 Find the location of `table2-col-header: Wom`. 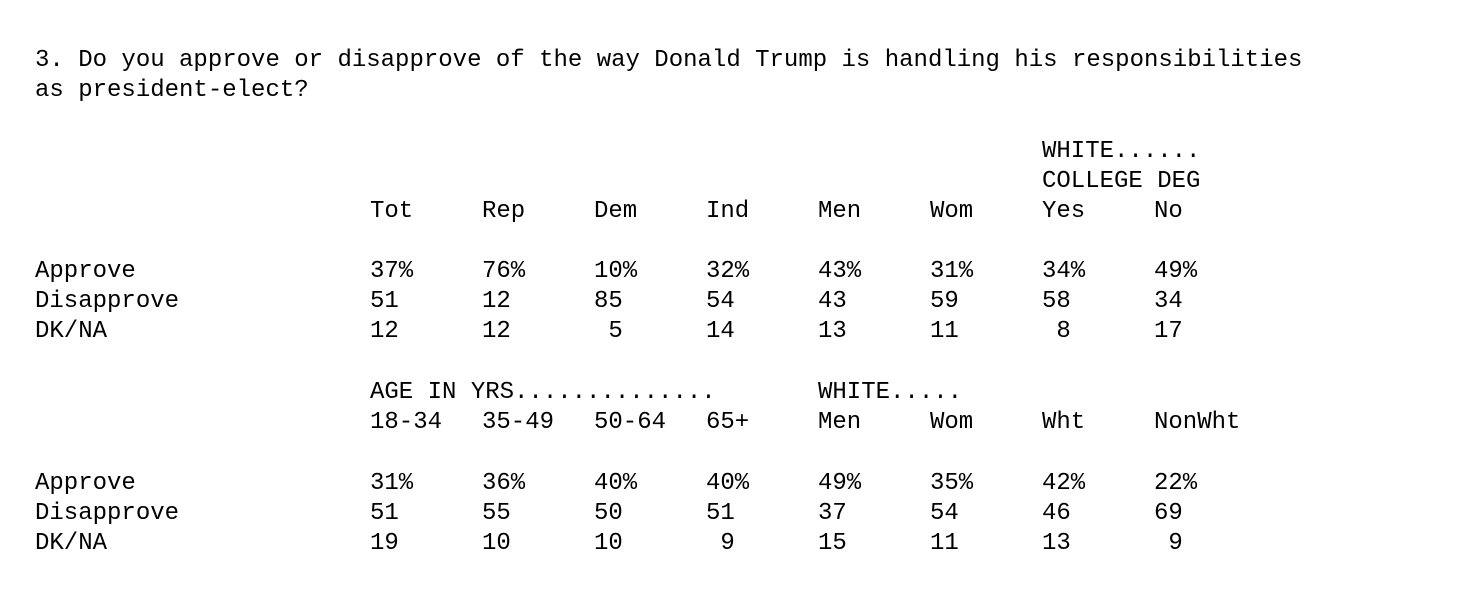

table2-col-header: Wom is located at coordinates (952, 422).